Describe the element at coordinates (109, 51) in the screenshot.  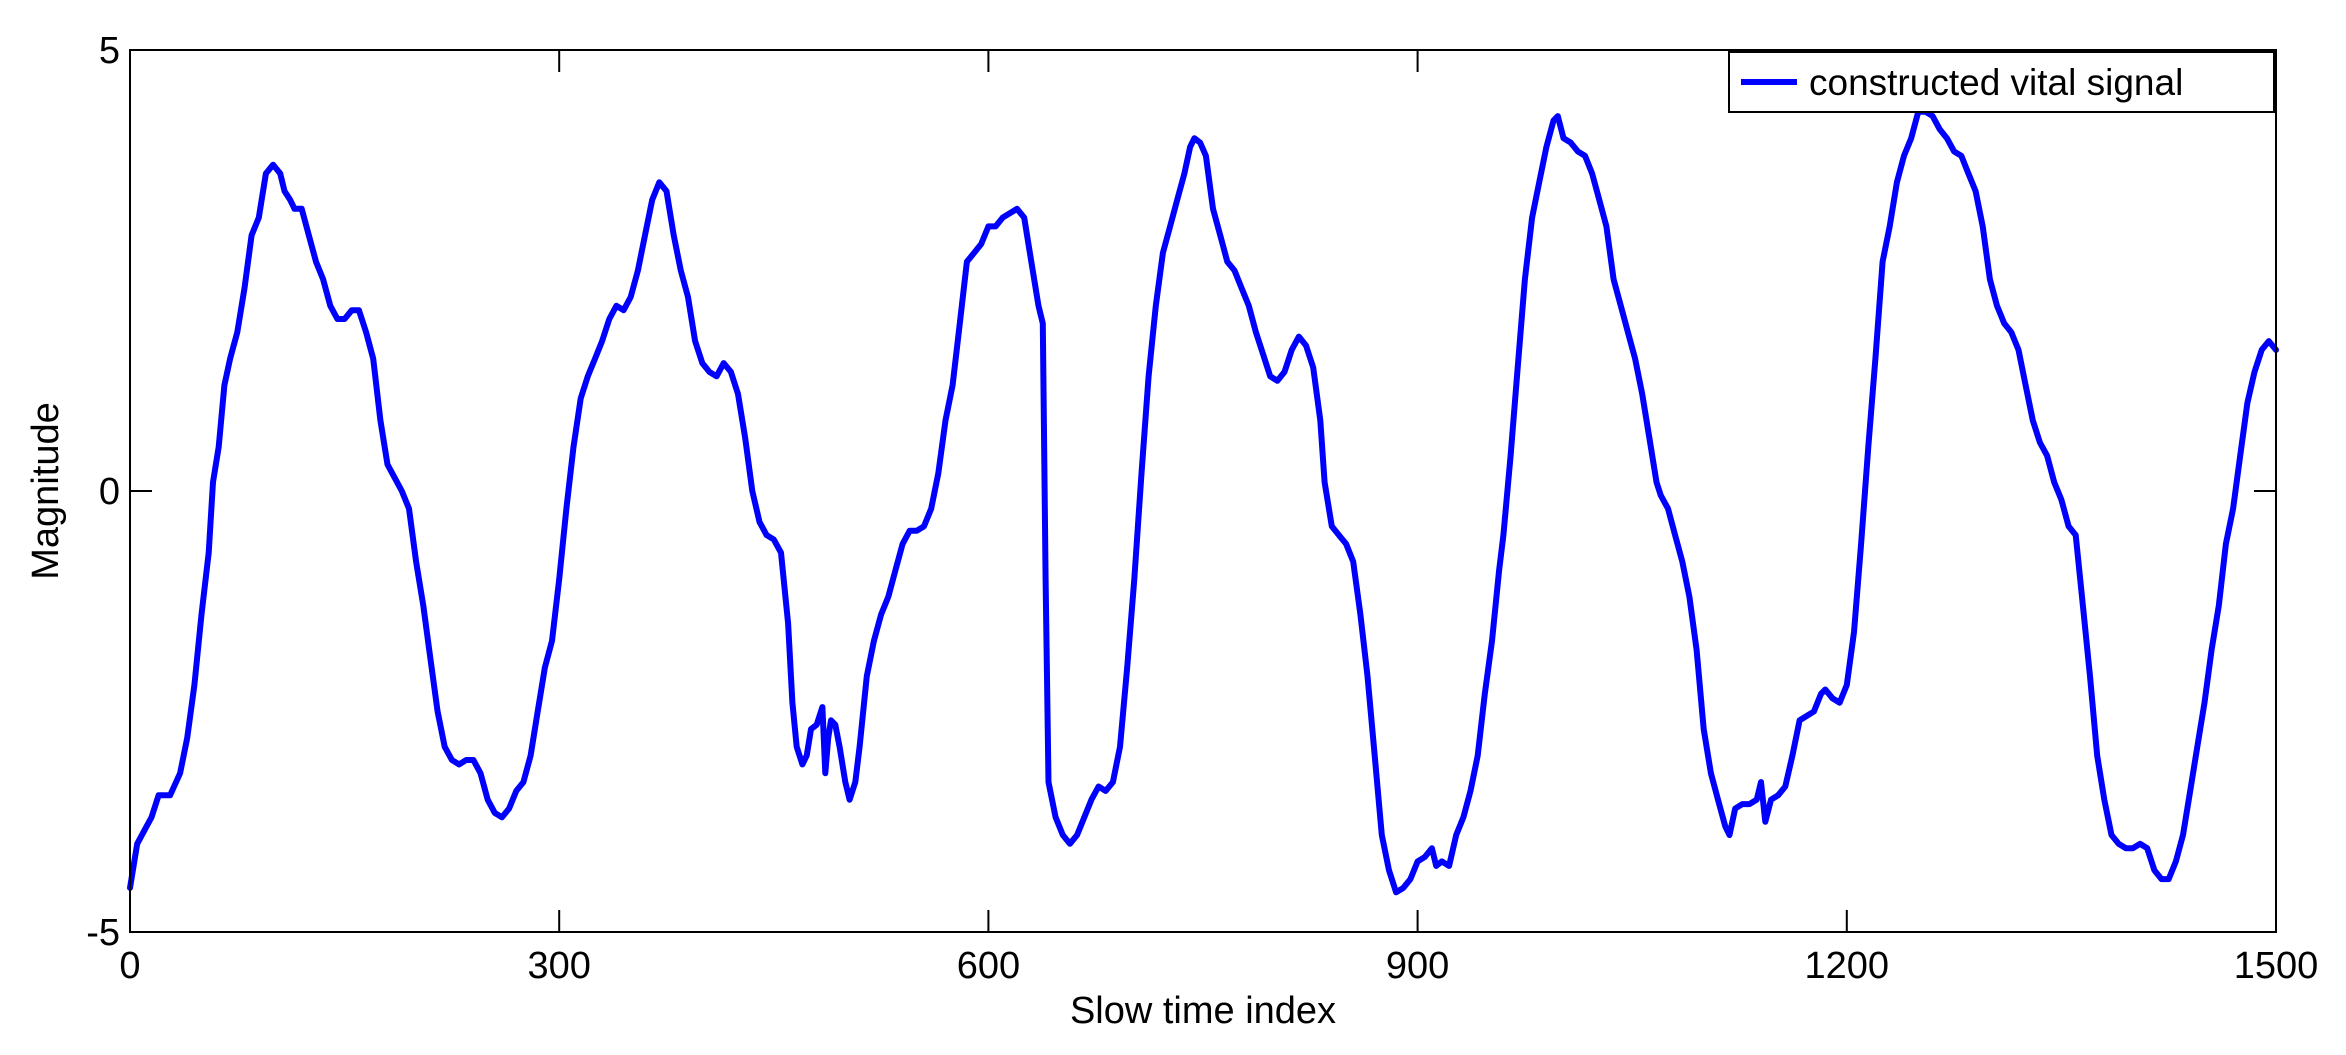
I see `y-tick-label: 5` at that location.